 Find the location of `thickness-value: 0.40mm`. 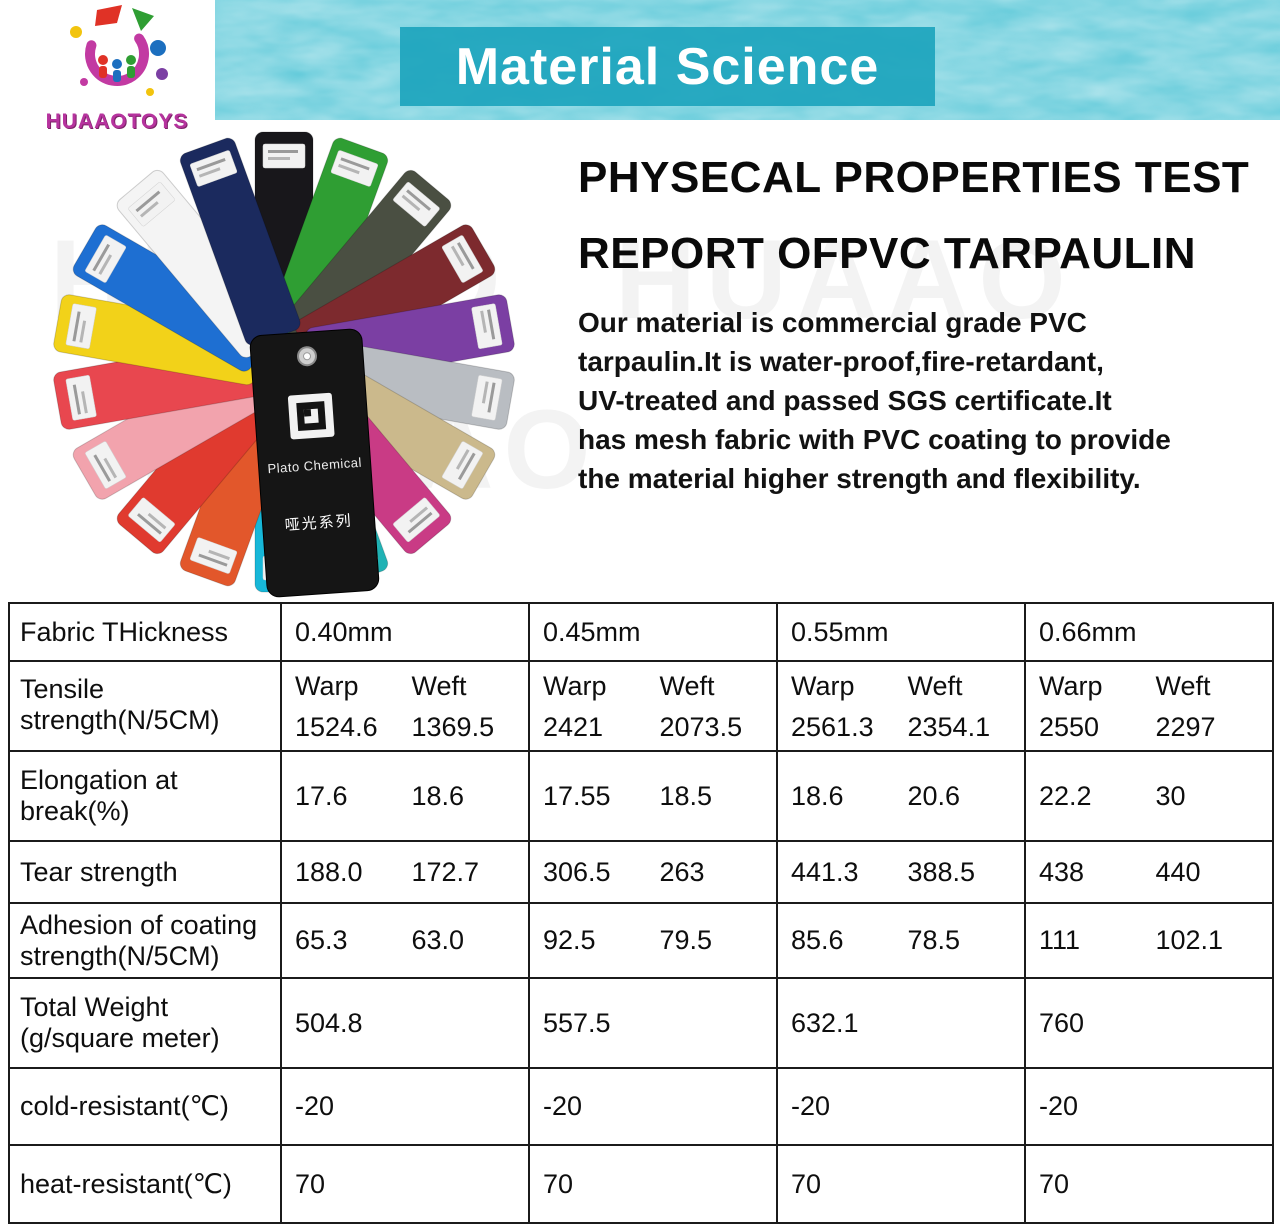

thickness-value: 0.40mm is located at coordinates (344, 631).